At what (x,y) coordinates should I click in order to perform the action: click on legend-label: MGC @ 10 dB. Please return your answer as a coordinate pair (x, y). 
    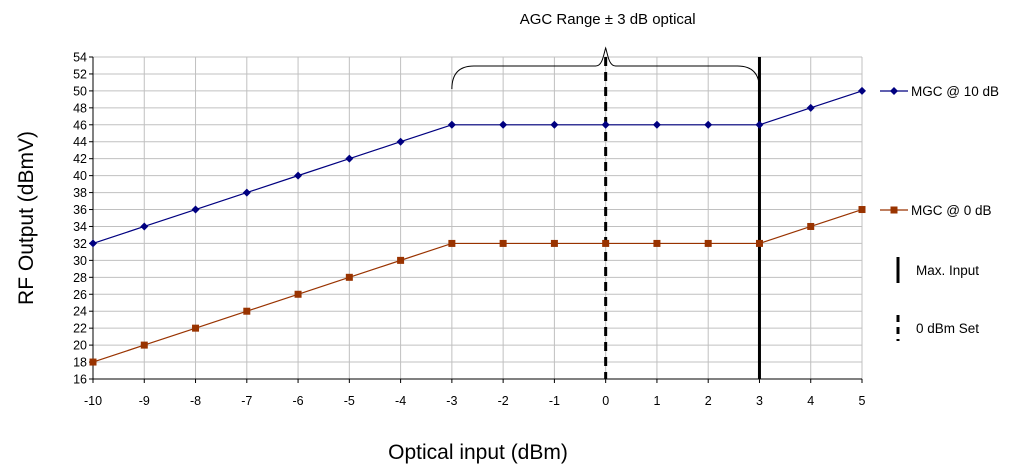
    Looking at the image, I should click on (955, 91).